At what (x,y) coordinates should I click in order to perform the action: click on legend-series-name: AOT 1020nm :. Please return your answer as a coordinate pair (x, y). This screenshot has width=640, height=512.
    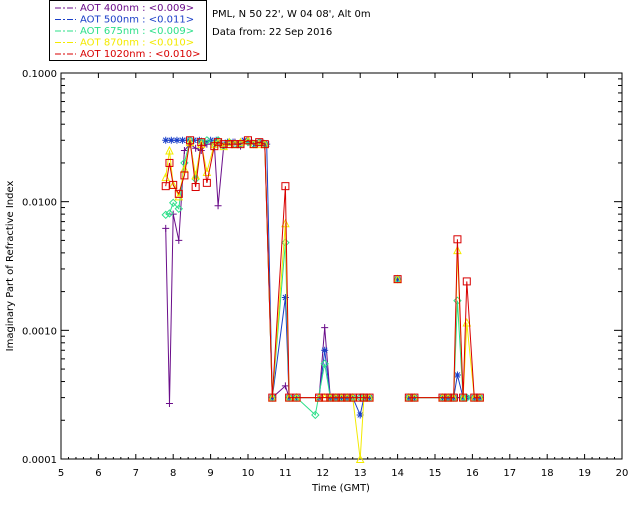
    Looking at the image, I should click on (117, 54).